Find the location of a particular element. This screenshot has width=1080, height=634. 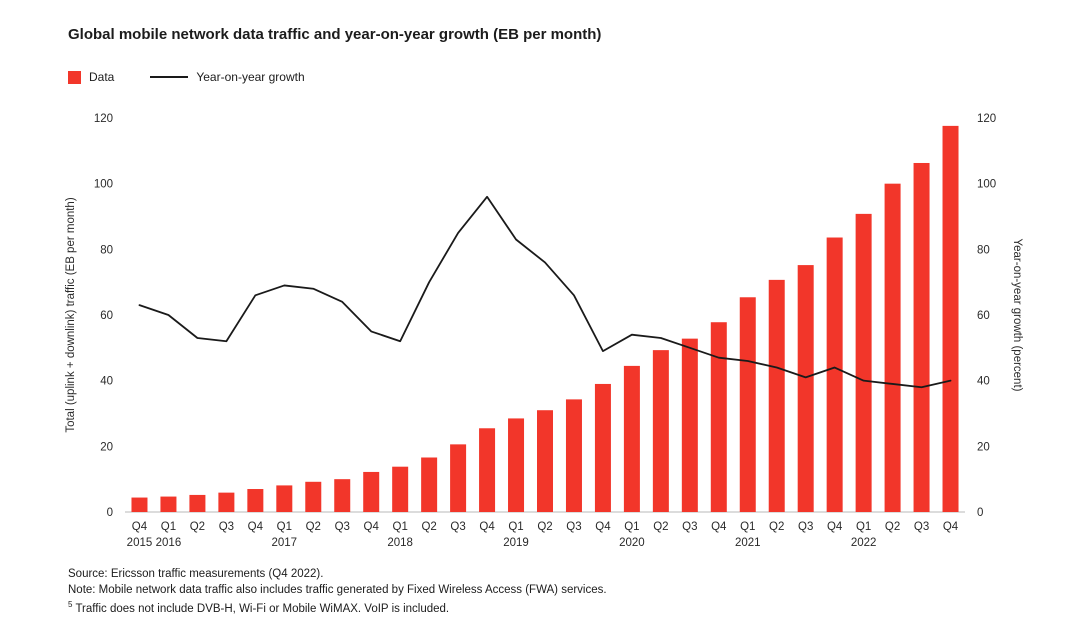

svg-text: 2021 is located at coordinates (748, 543).